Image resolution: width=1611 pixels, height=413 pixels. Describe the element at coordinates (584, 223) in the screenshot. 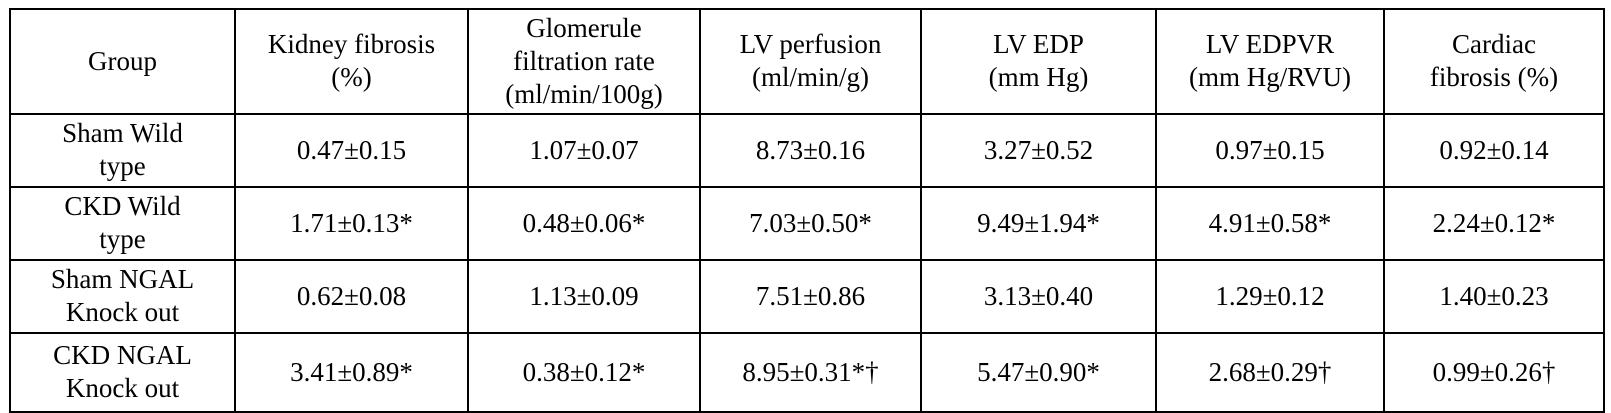

I see `value-cell: 0.48±0.06*` at that location.